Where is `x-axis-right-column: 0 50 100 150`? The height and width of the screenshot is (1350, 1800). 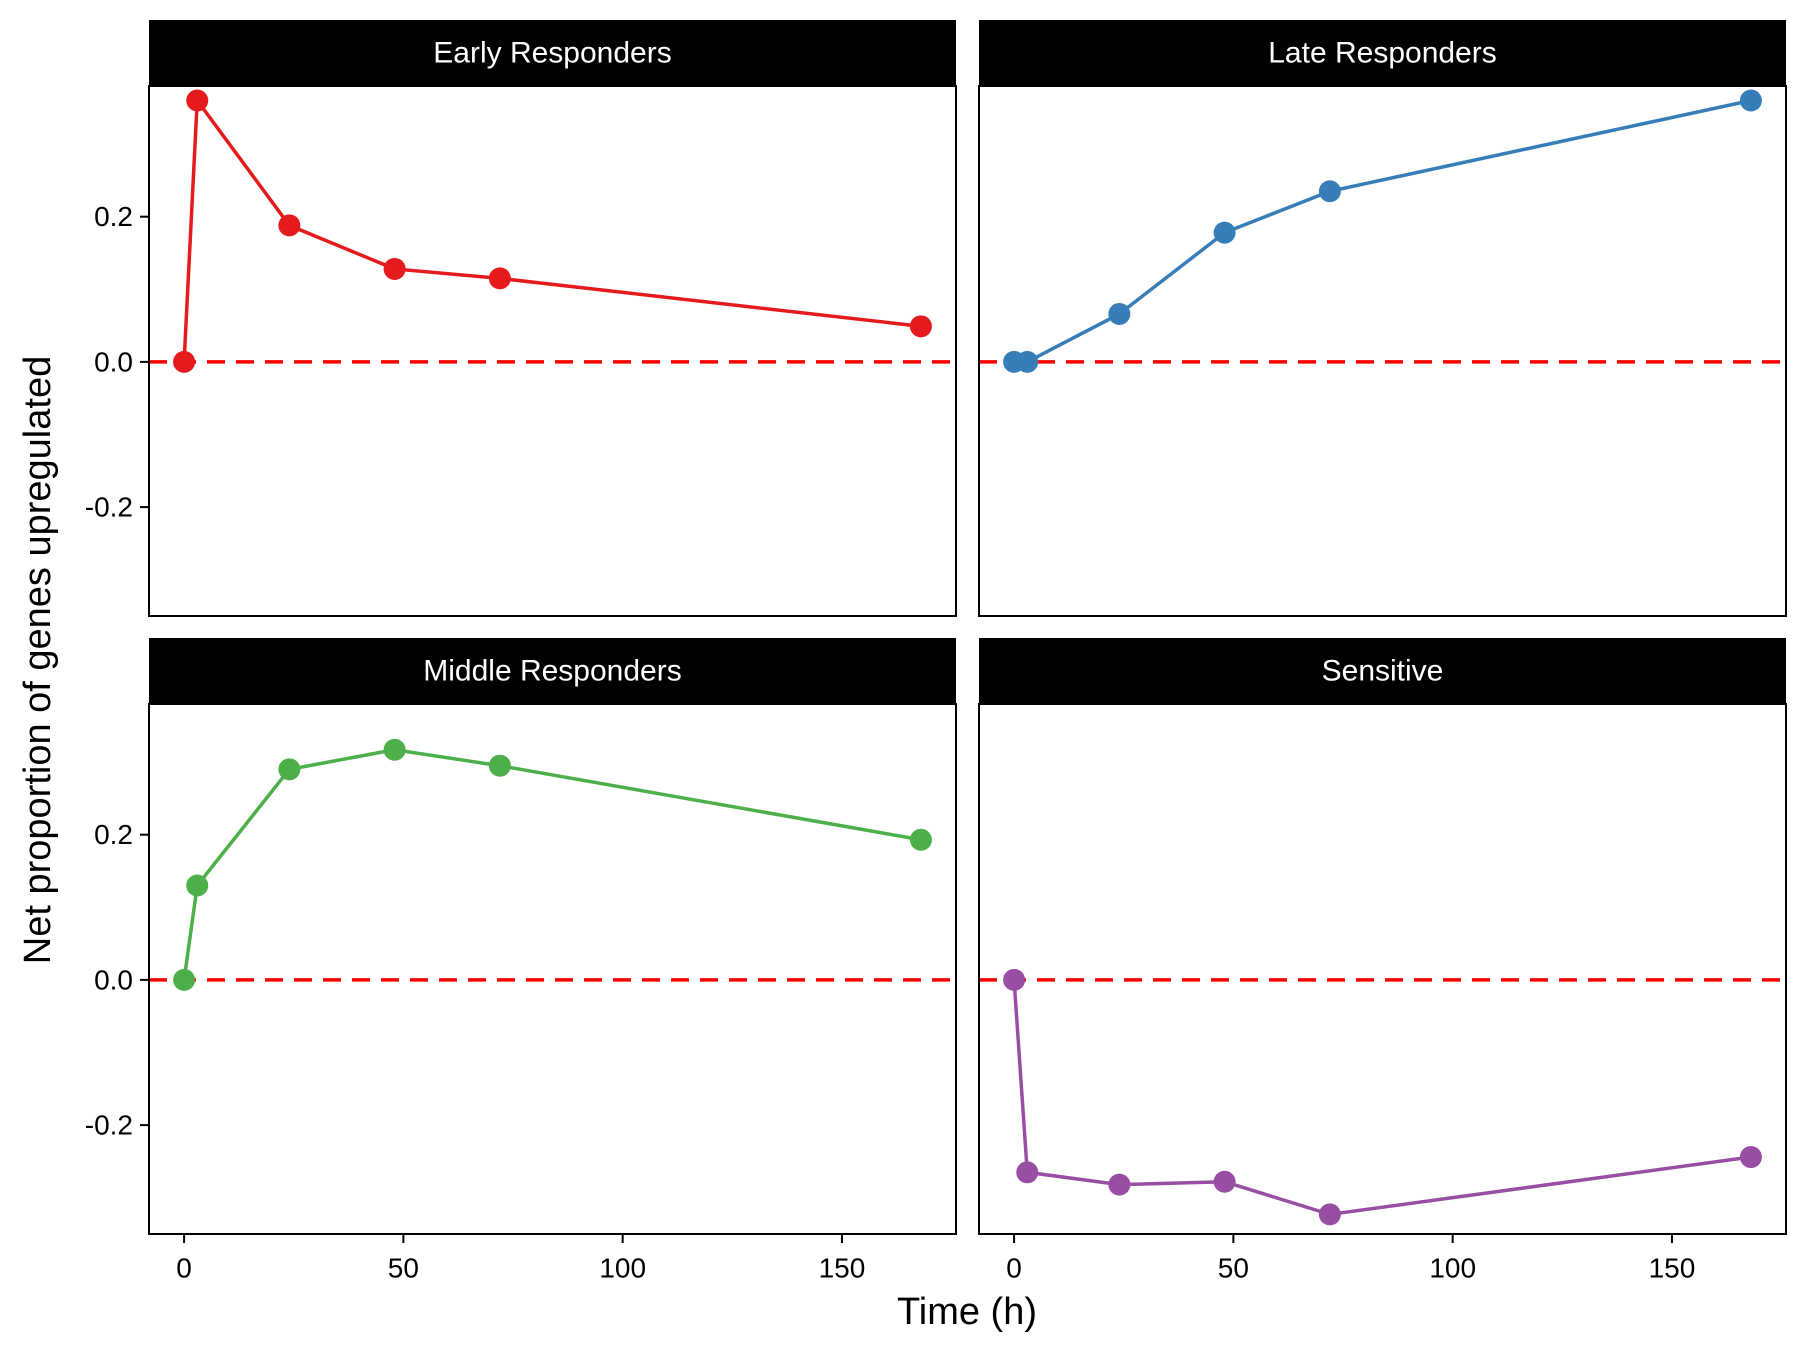 x-axis-right-column: 0 50 100 150 is located at coordinates (1350, 1259).